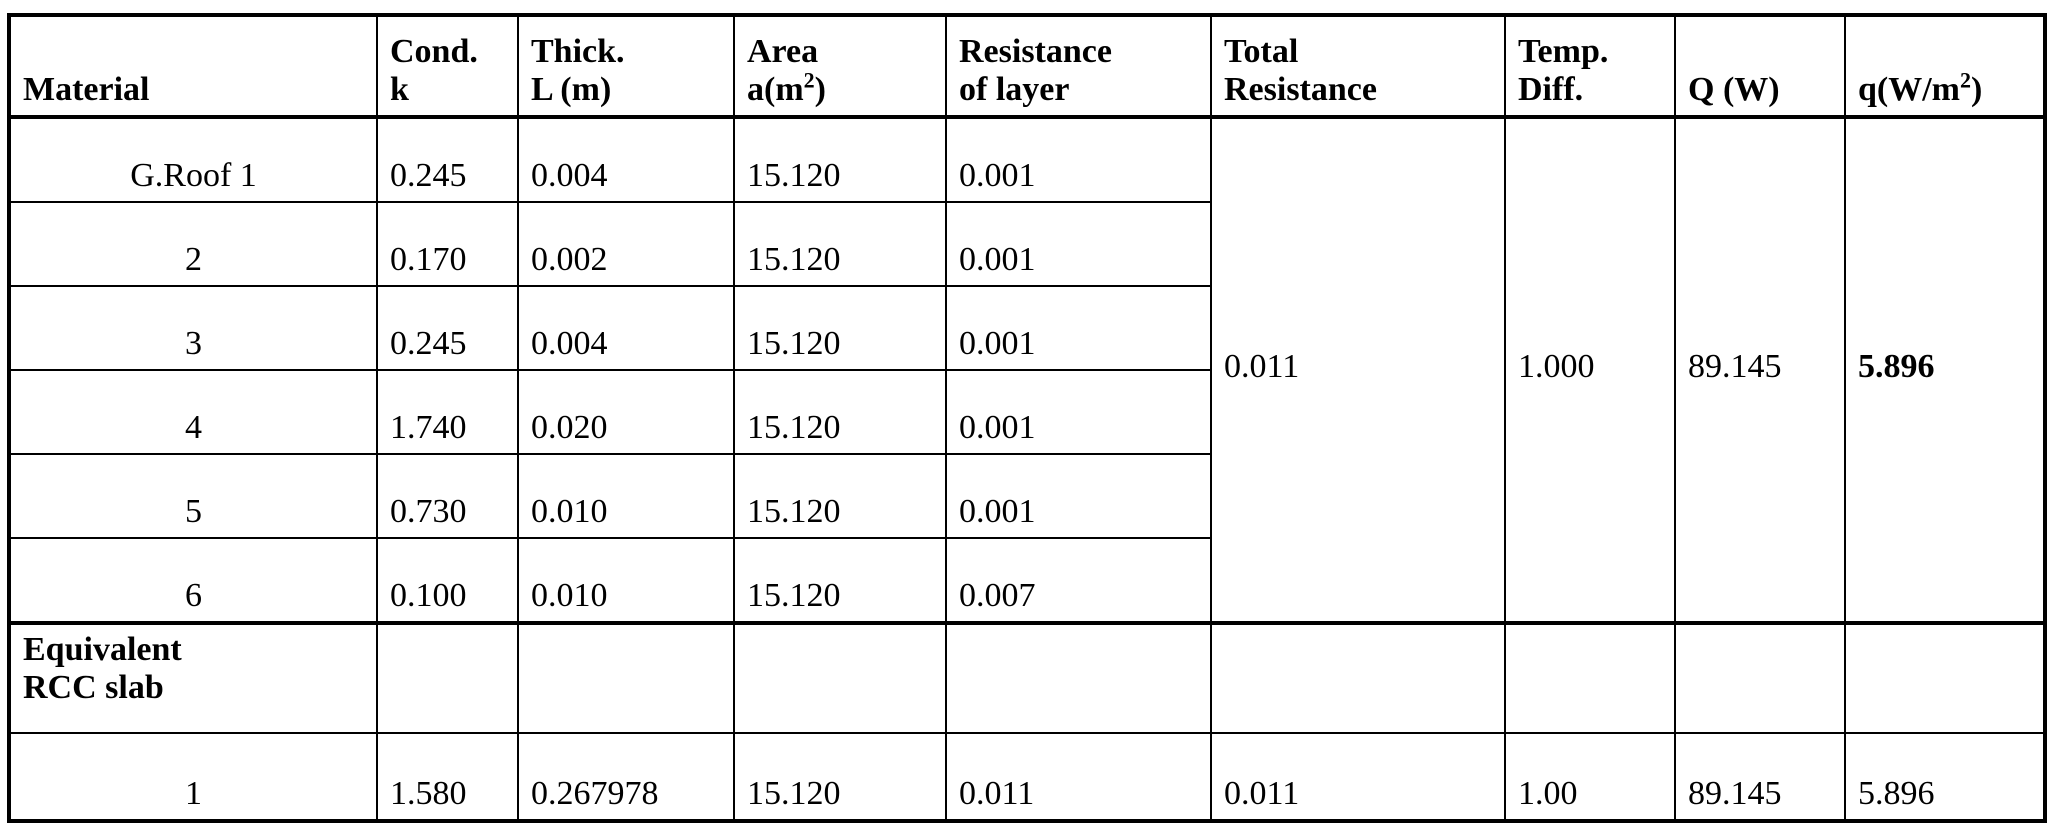  What do you see at coordinates (1590, 777) in the screenshot?
I see `cell-temp-diff: 1.00` at bounding box center [1590, 777].